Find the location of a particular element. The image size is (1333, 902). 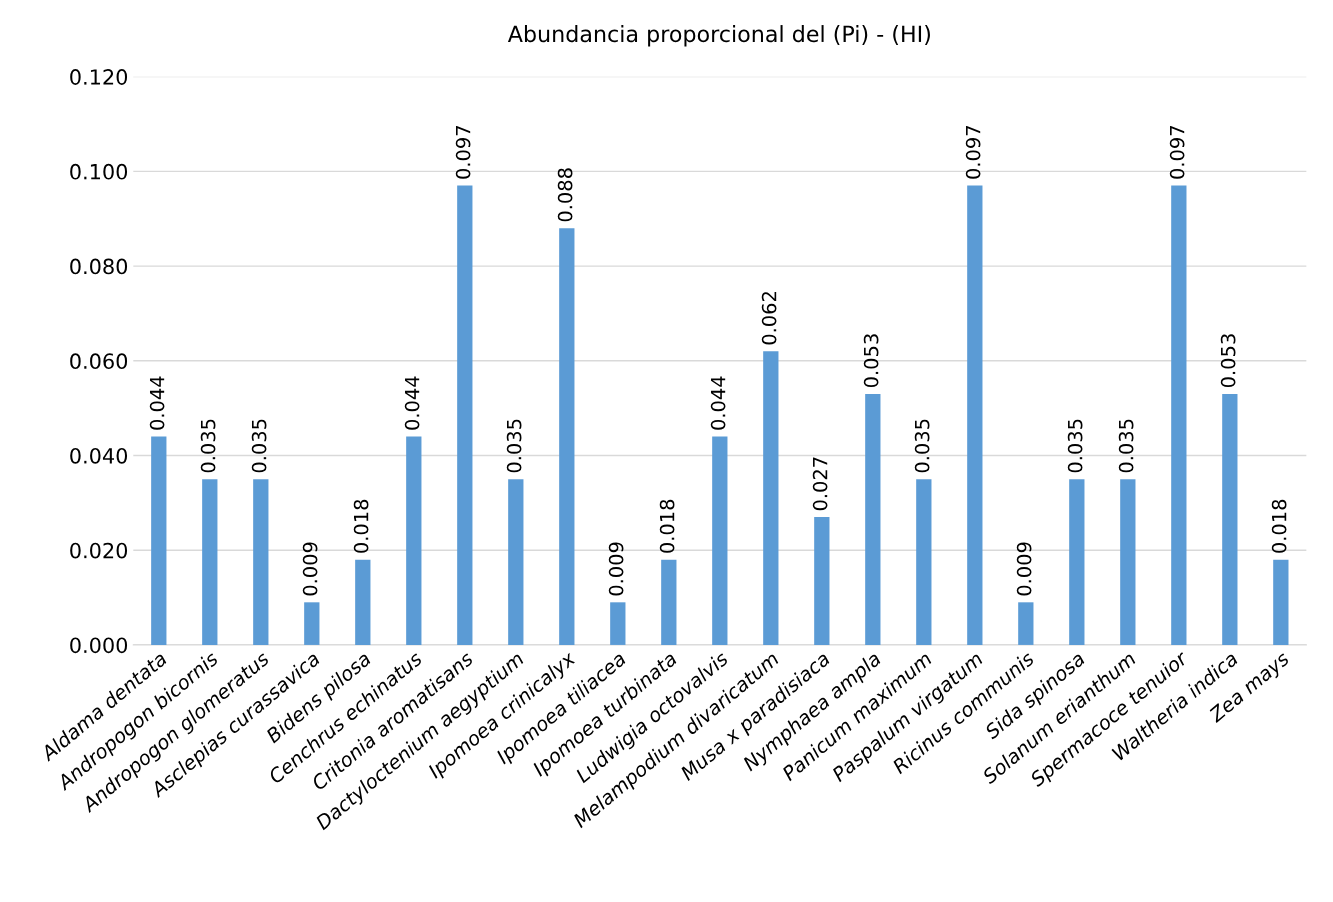

data-label: 0.062 is located at coordinates (769, 318).